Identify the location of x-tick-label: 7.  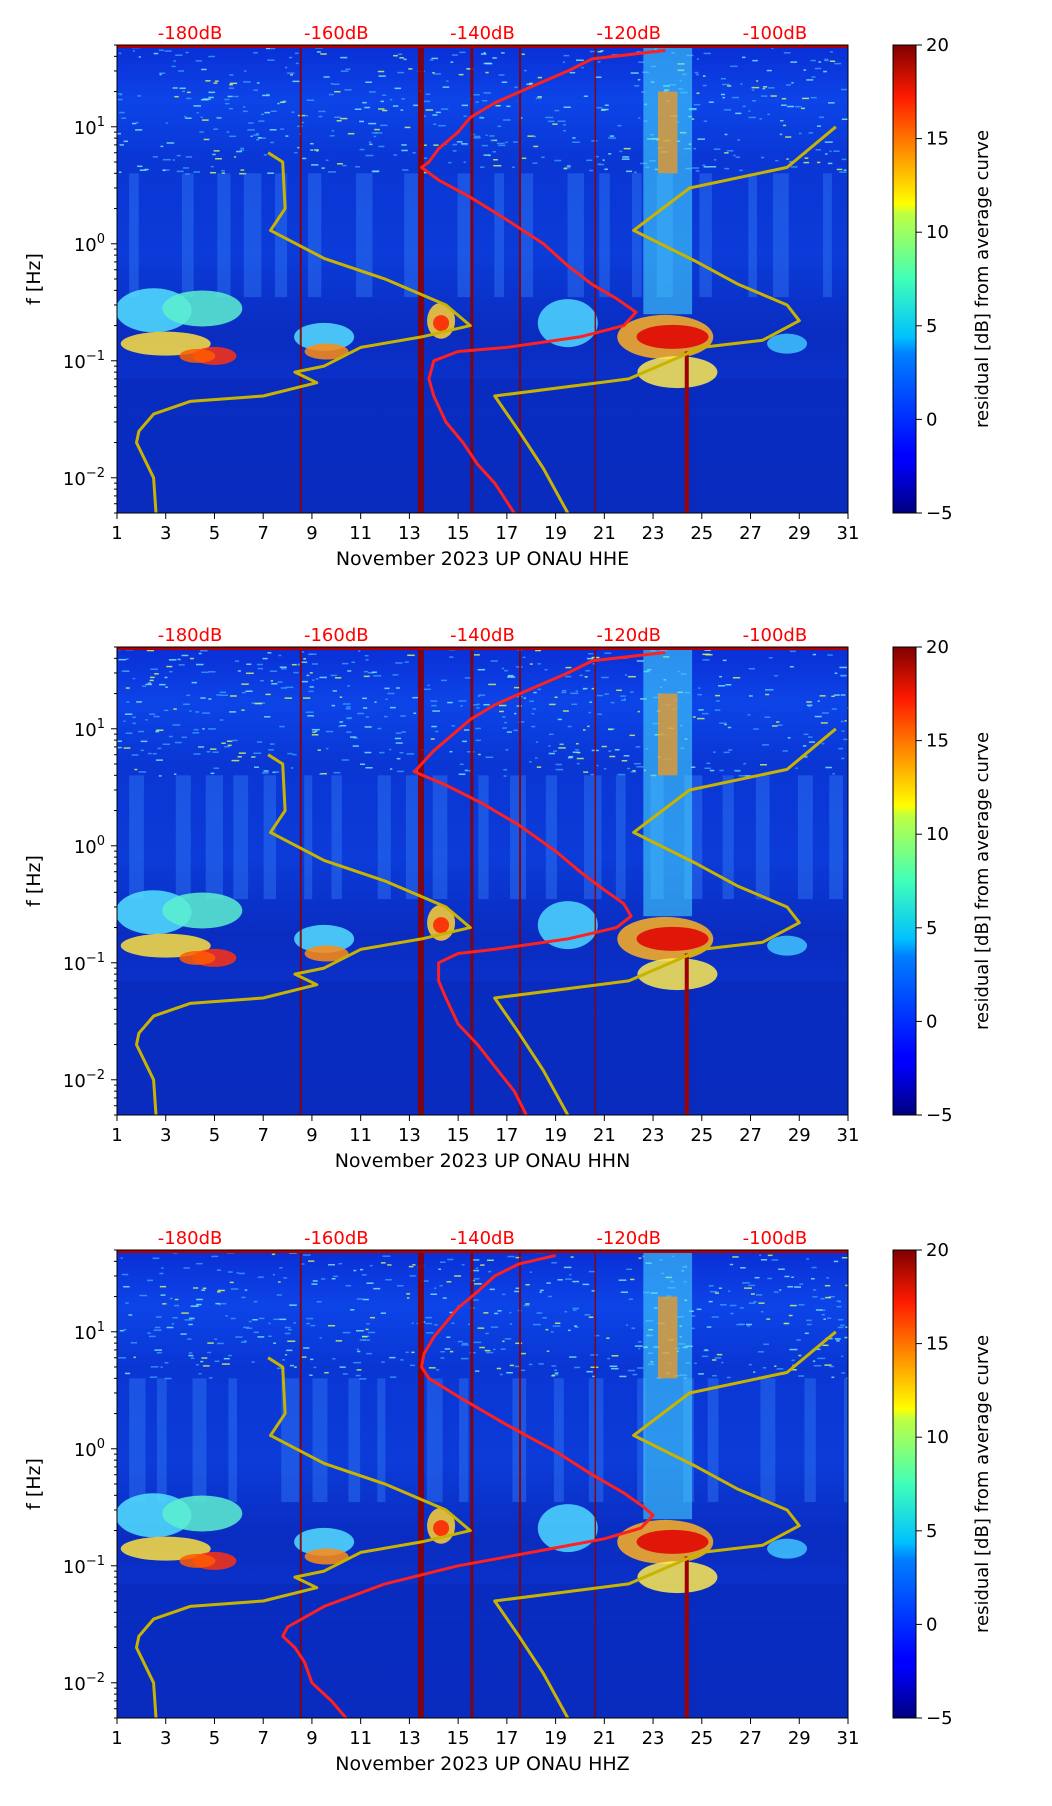
(262, 533).